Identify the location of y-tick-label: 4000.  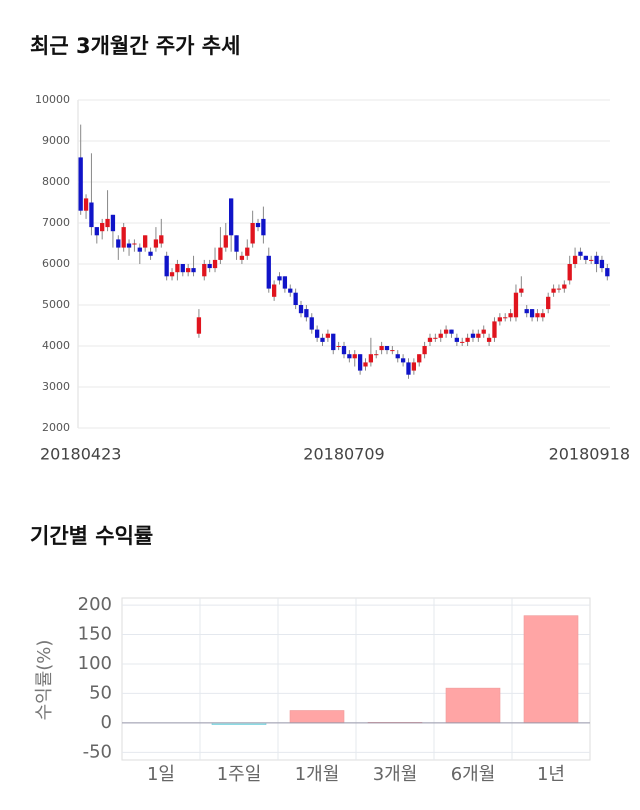
(56, 345).